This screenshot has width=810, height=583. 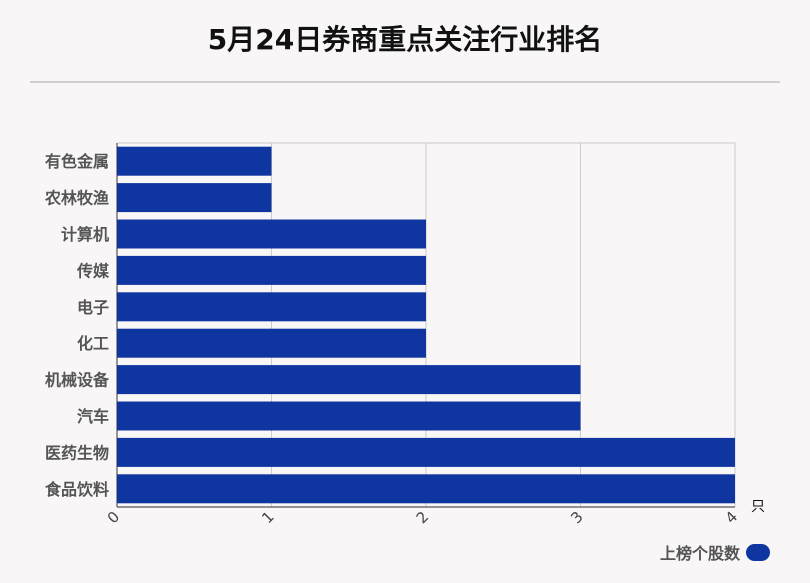 What do you see at coordinates (76, 489) in the screenshot?
I see `y-tick-label: 食品饮料` at bounding box center [76, 489].